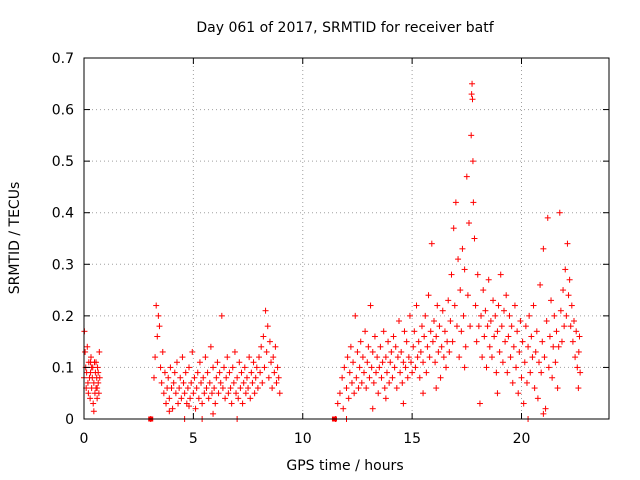 This screenshot has height=480, width=640. What do you see at coordinates (63, 368) in the screenshot?
I see `y-tick-label: 0.1` at bounding box center [63, 368].